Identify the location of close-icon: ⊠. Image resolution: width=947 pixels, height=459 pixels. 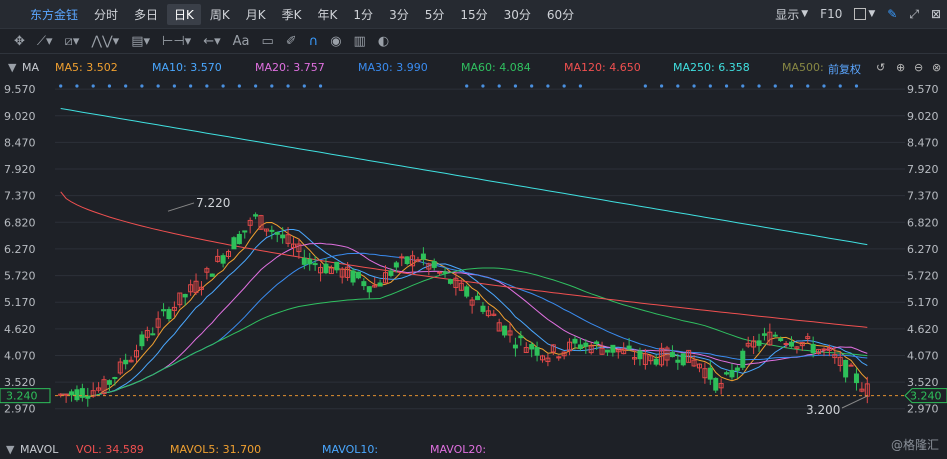
(935, 14).